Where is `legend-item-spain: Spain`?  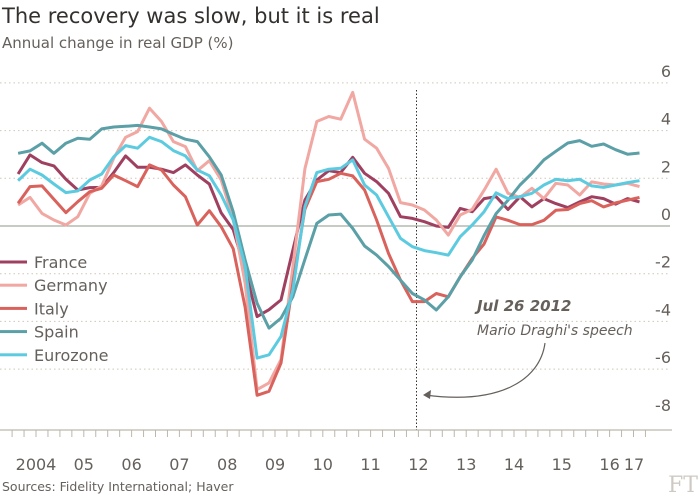
legend-item-spain: Spain is located at coordinates (39, 332).